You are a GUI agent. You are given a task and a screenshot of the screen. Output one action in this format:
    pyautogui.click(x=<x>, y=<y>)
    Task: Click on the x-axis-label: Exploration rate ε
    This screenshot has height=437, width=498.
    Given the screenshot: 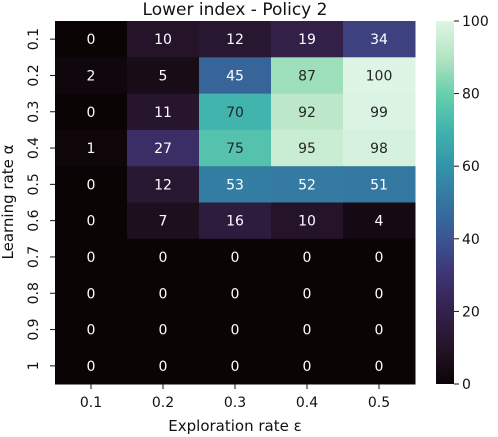 What is the action you would take?
    pyautogui.click(x=234, y=426)
    